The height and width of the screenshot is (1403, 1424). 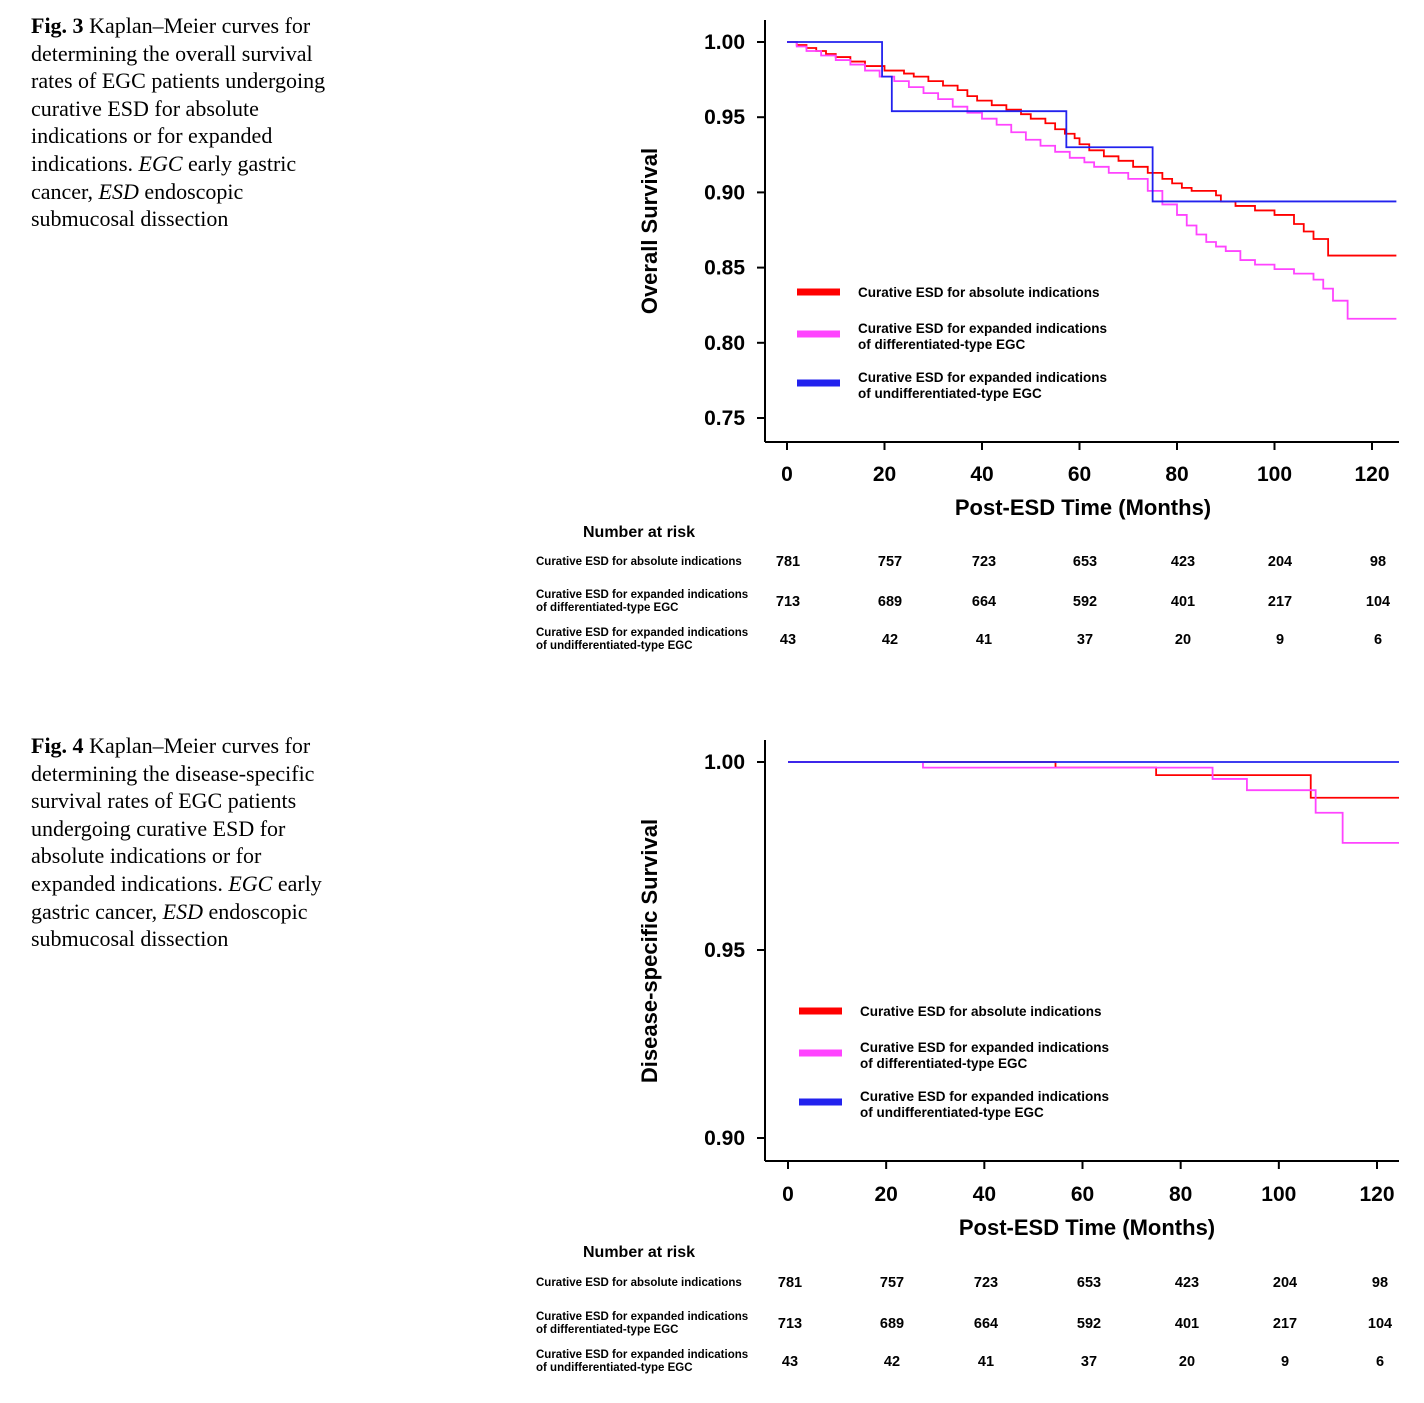 What do you see at coordinates (649, 951) in the screenshot?
I see `y-axis-label: Disease-specific Survival` at bounding box center [649, 951].